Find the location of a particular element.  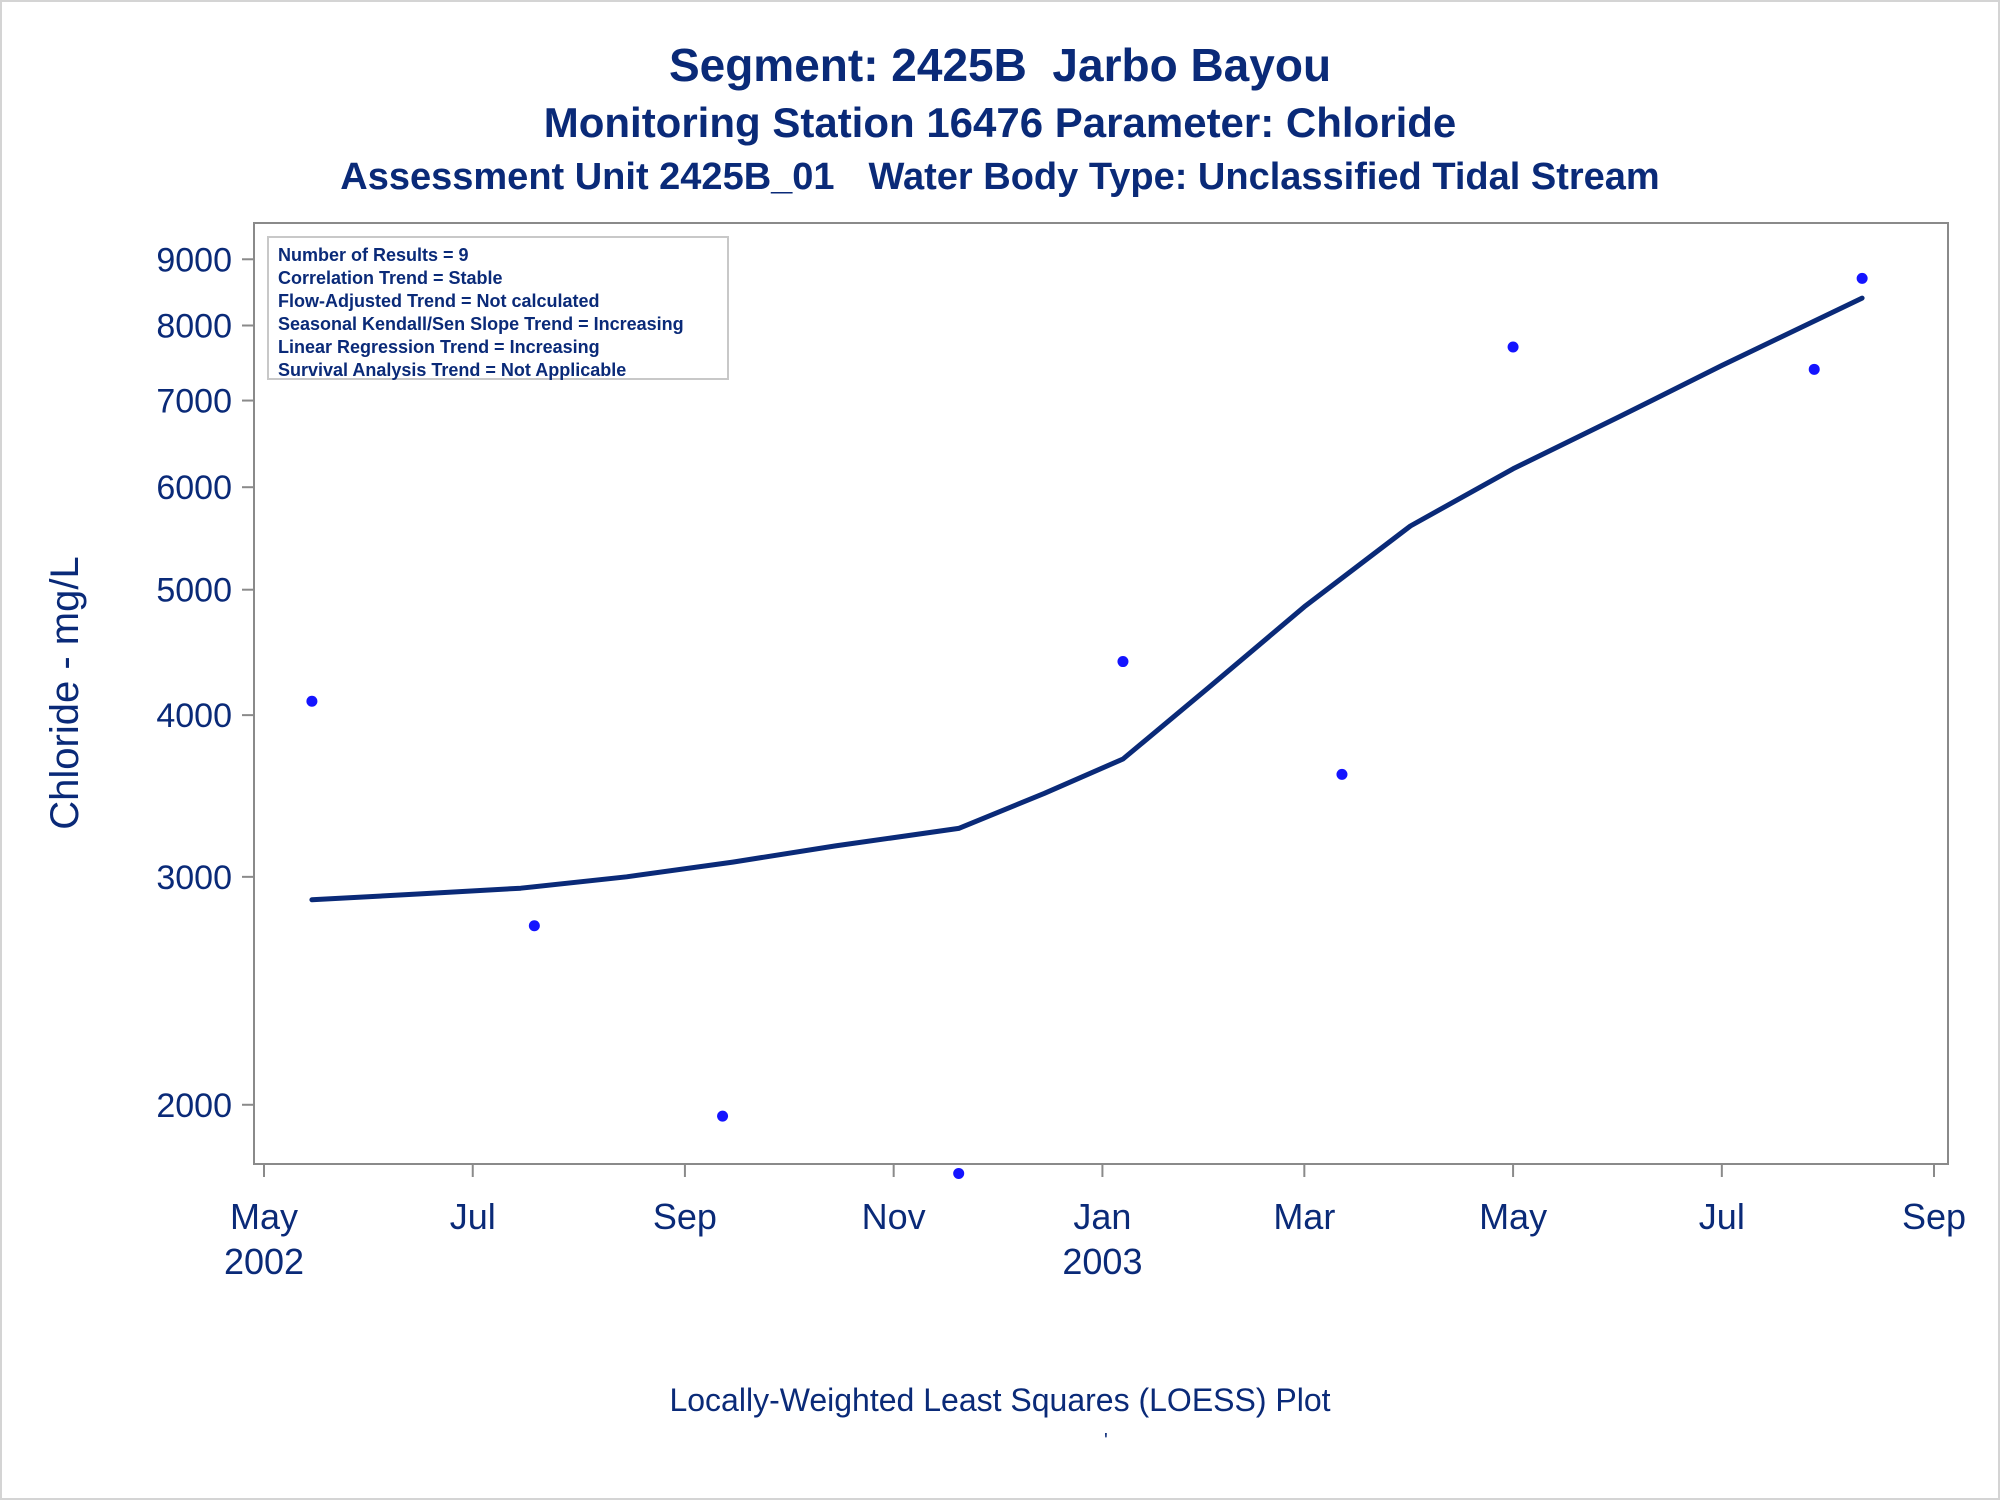

y-tick-label: 4000 is located at coordinates (194, 716).